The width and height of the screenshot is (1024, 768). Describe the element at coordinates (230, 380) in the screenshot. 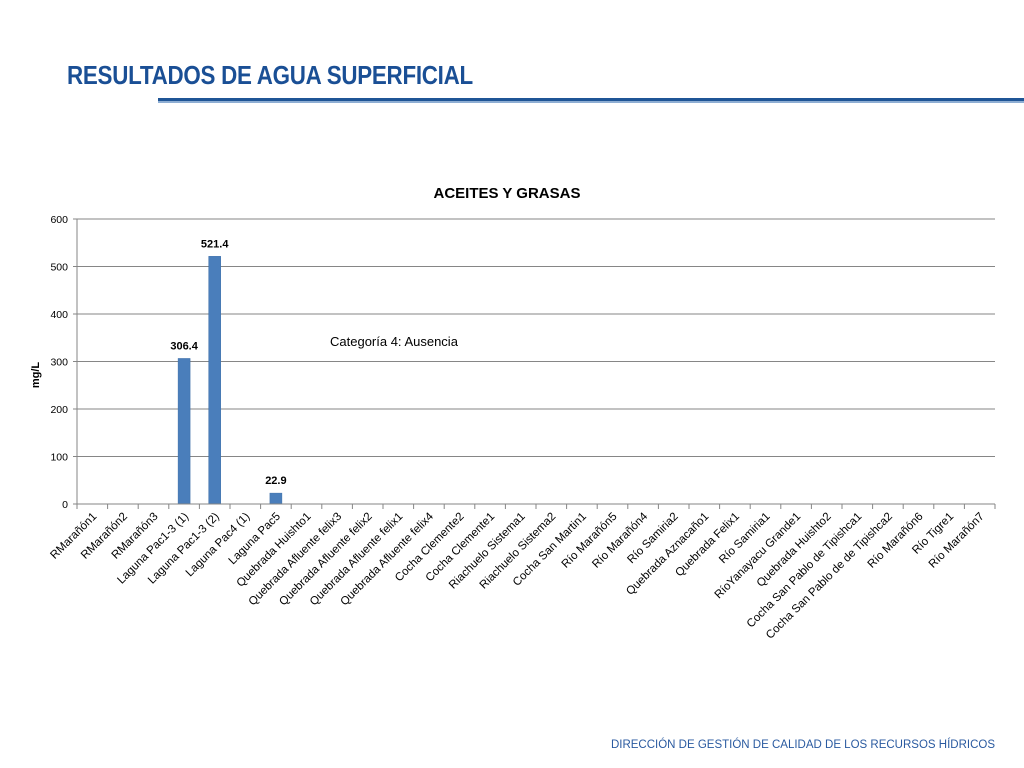

I see `bar-series` at that location.